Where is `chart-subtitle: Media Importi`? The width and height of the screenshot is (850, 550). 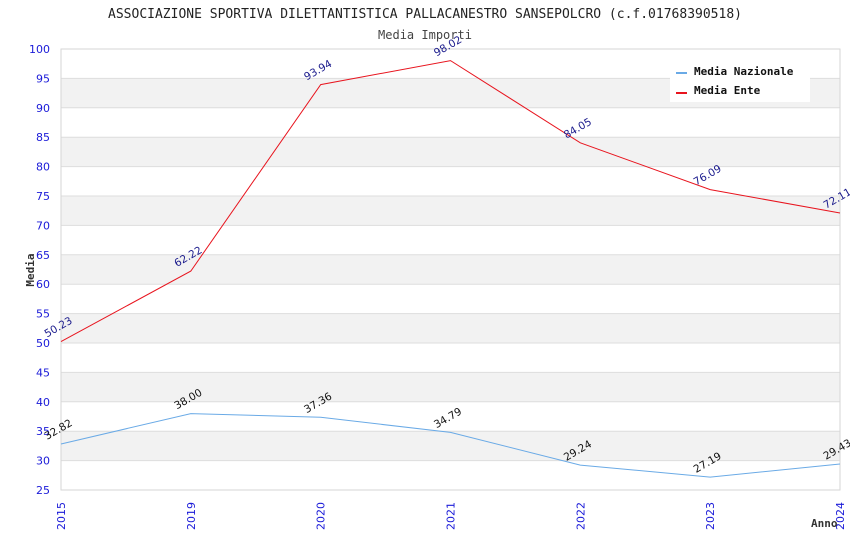
chart-subtitle: Media Importi is located at coordinates (425, 35).